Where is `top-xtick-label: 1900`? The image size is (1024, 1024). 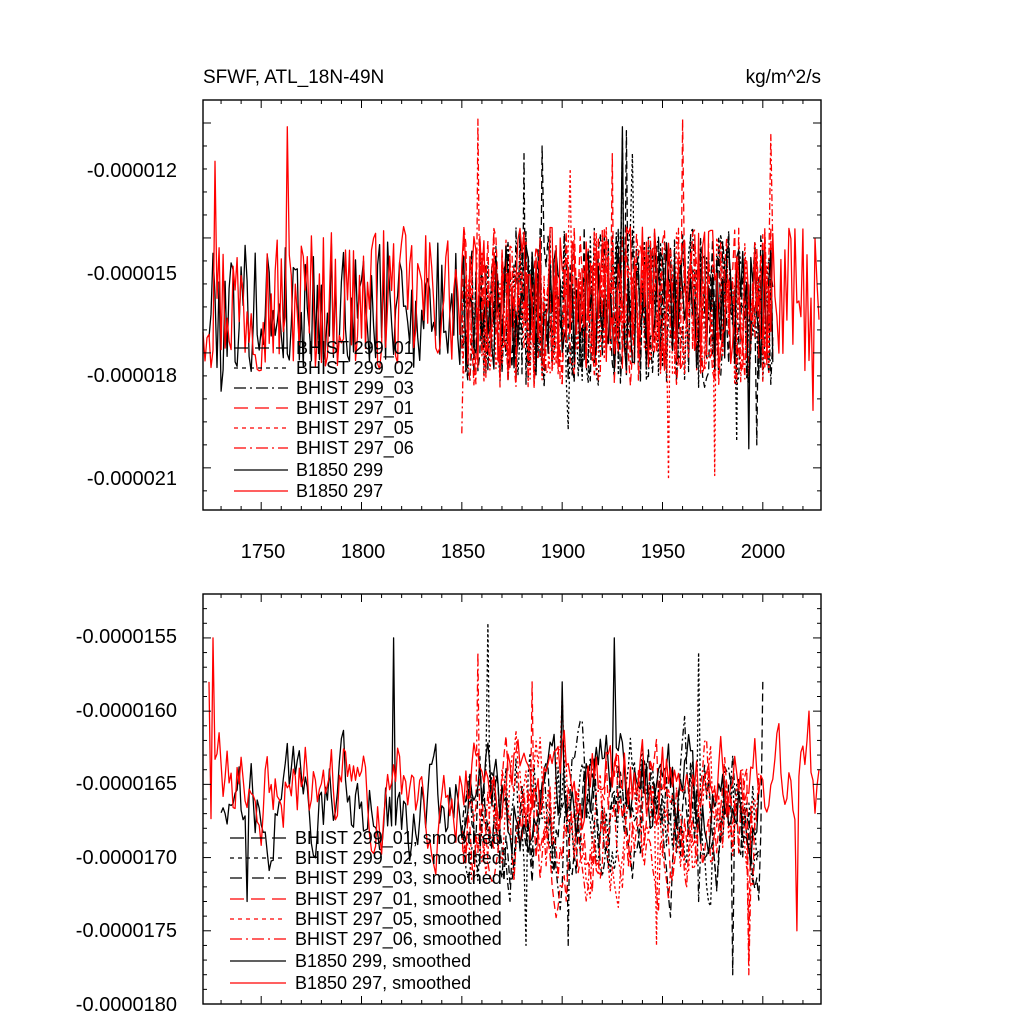 top-xtick-label: 1900 is located at coordinates (563, 552).